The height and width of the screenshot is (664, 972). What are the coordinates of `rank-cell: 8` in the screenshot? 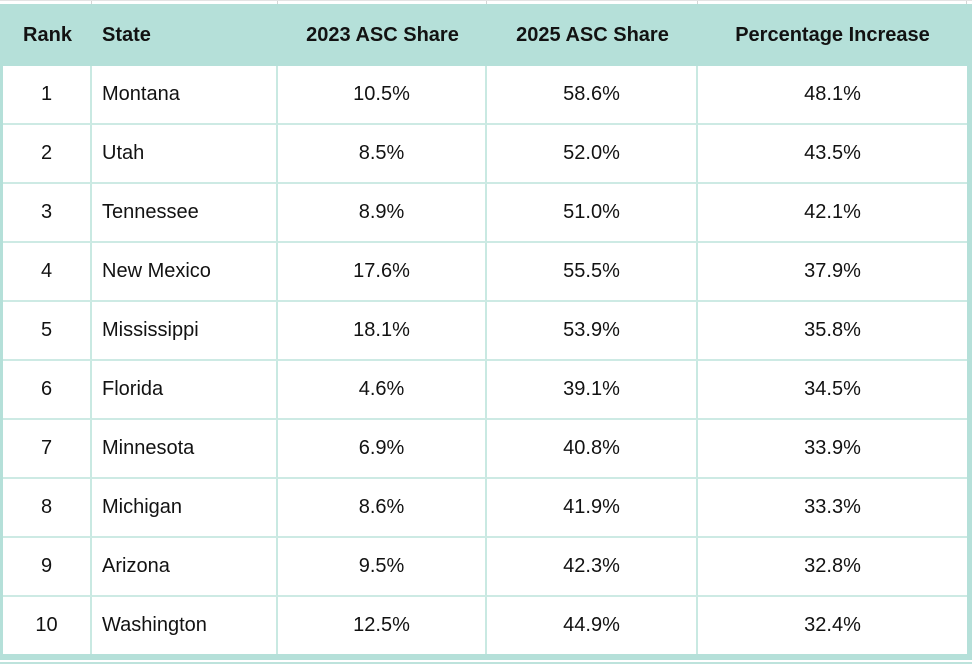 It's located at (47, 508).